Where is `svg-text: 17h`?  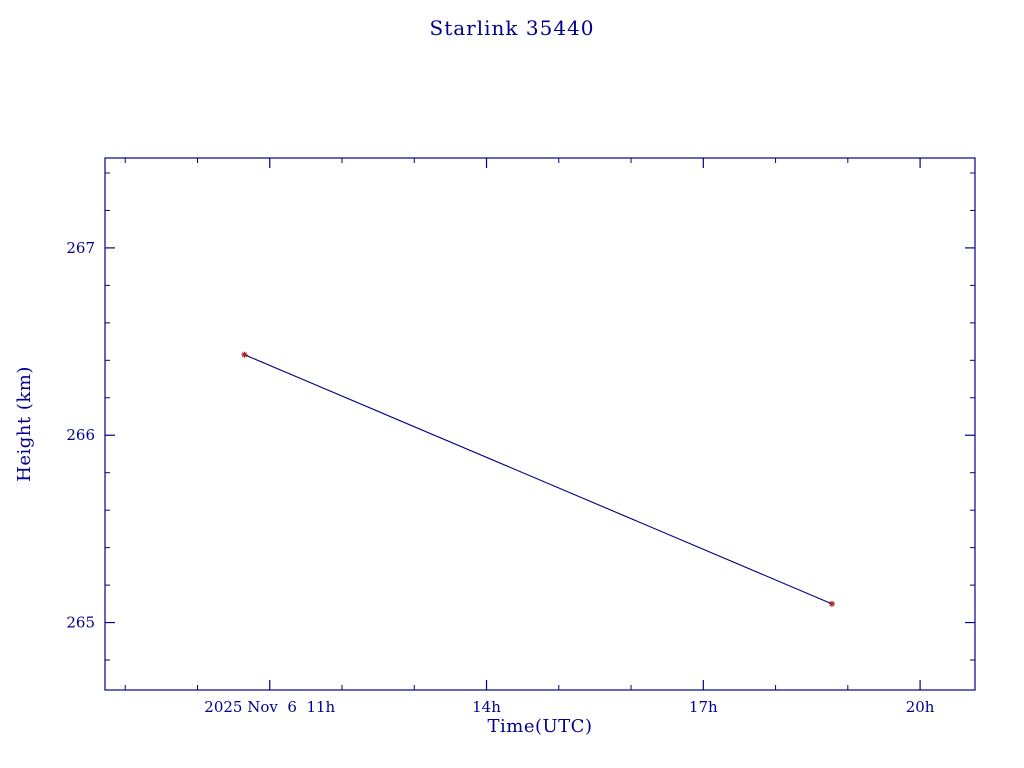
svg-text: 17h is located at coordinates (703, 707).